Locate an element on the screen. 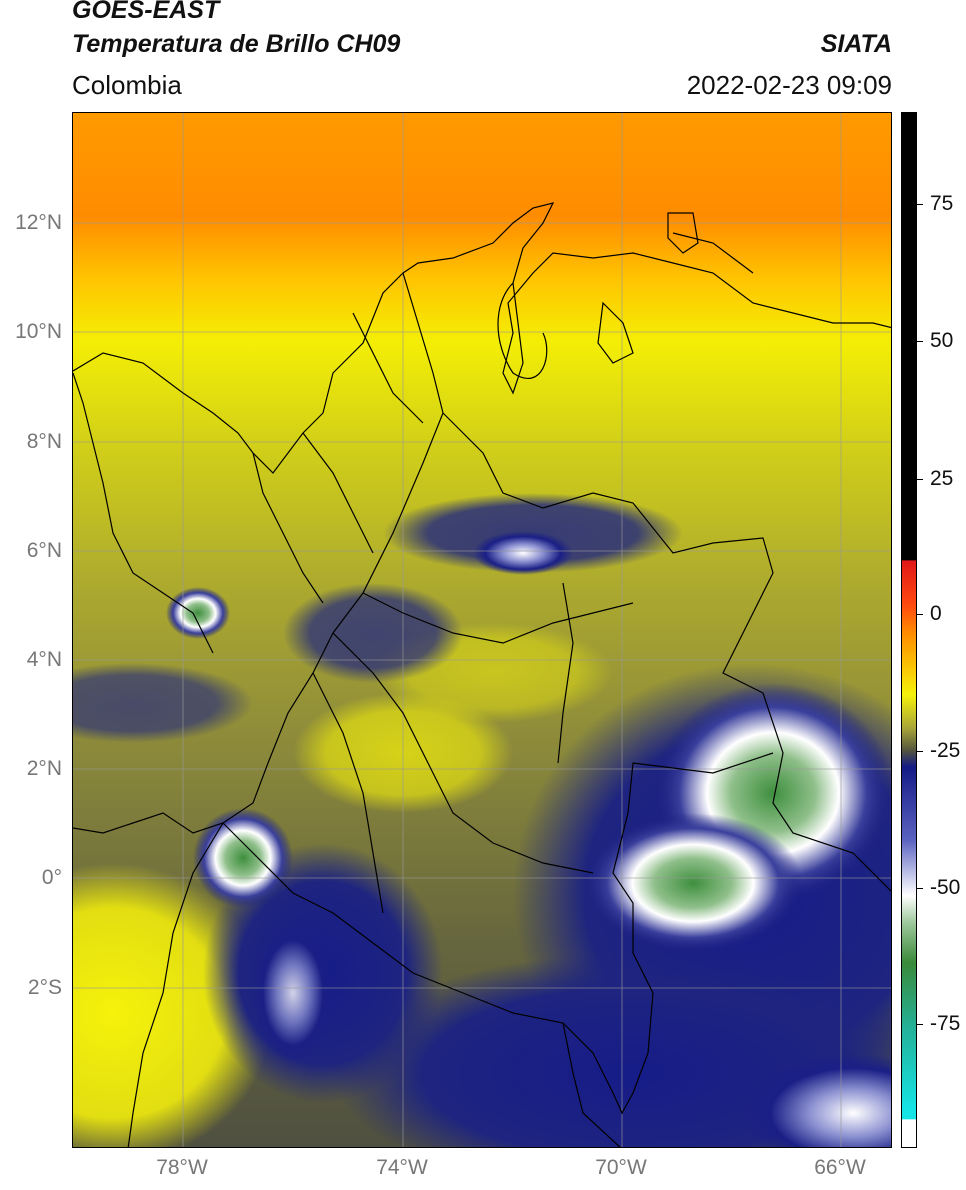 The width and height of the screenshot is (966, 1190). lat-label-2s: 2°S is located at coordinates (44, 987).